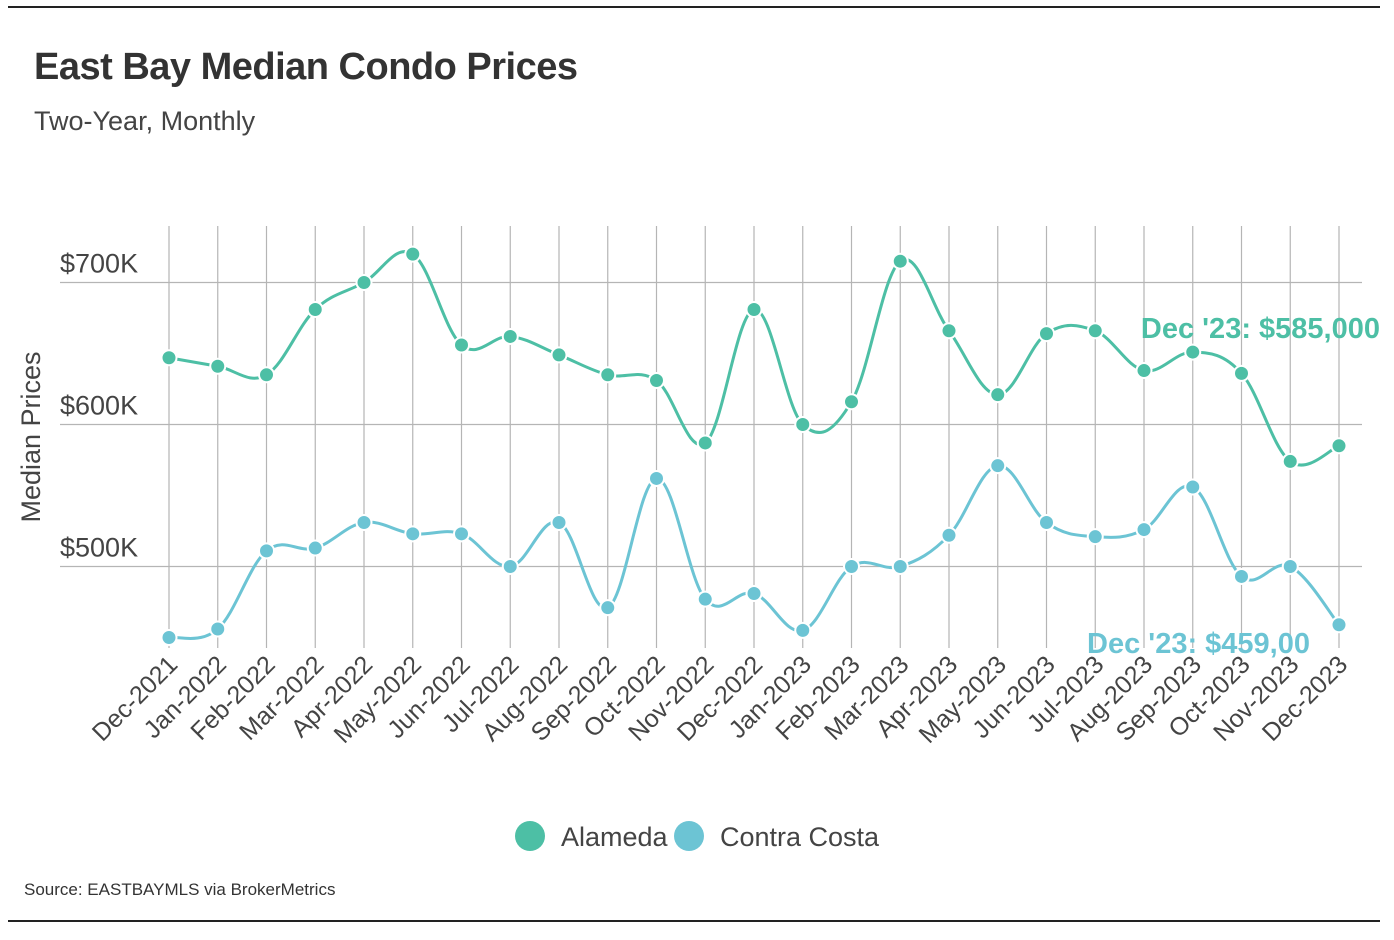 The image size is (1394, 940). I want to click on y-axis-label: Median Prices, so click(31, 436).